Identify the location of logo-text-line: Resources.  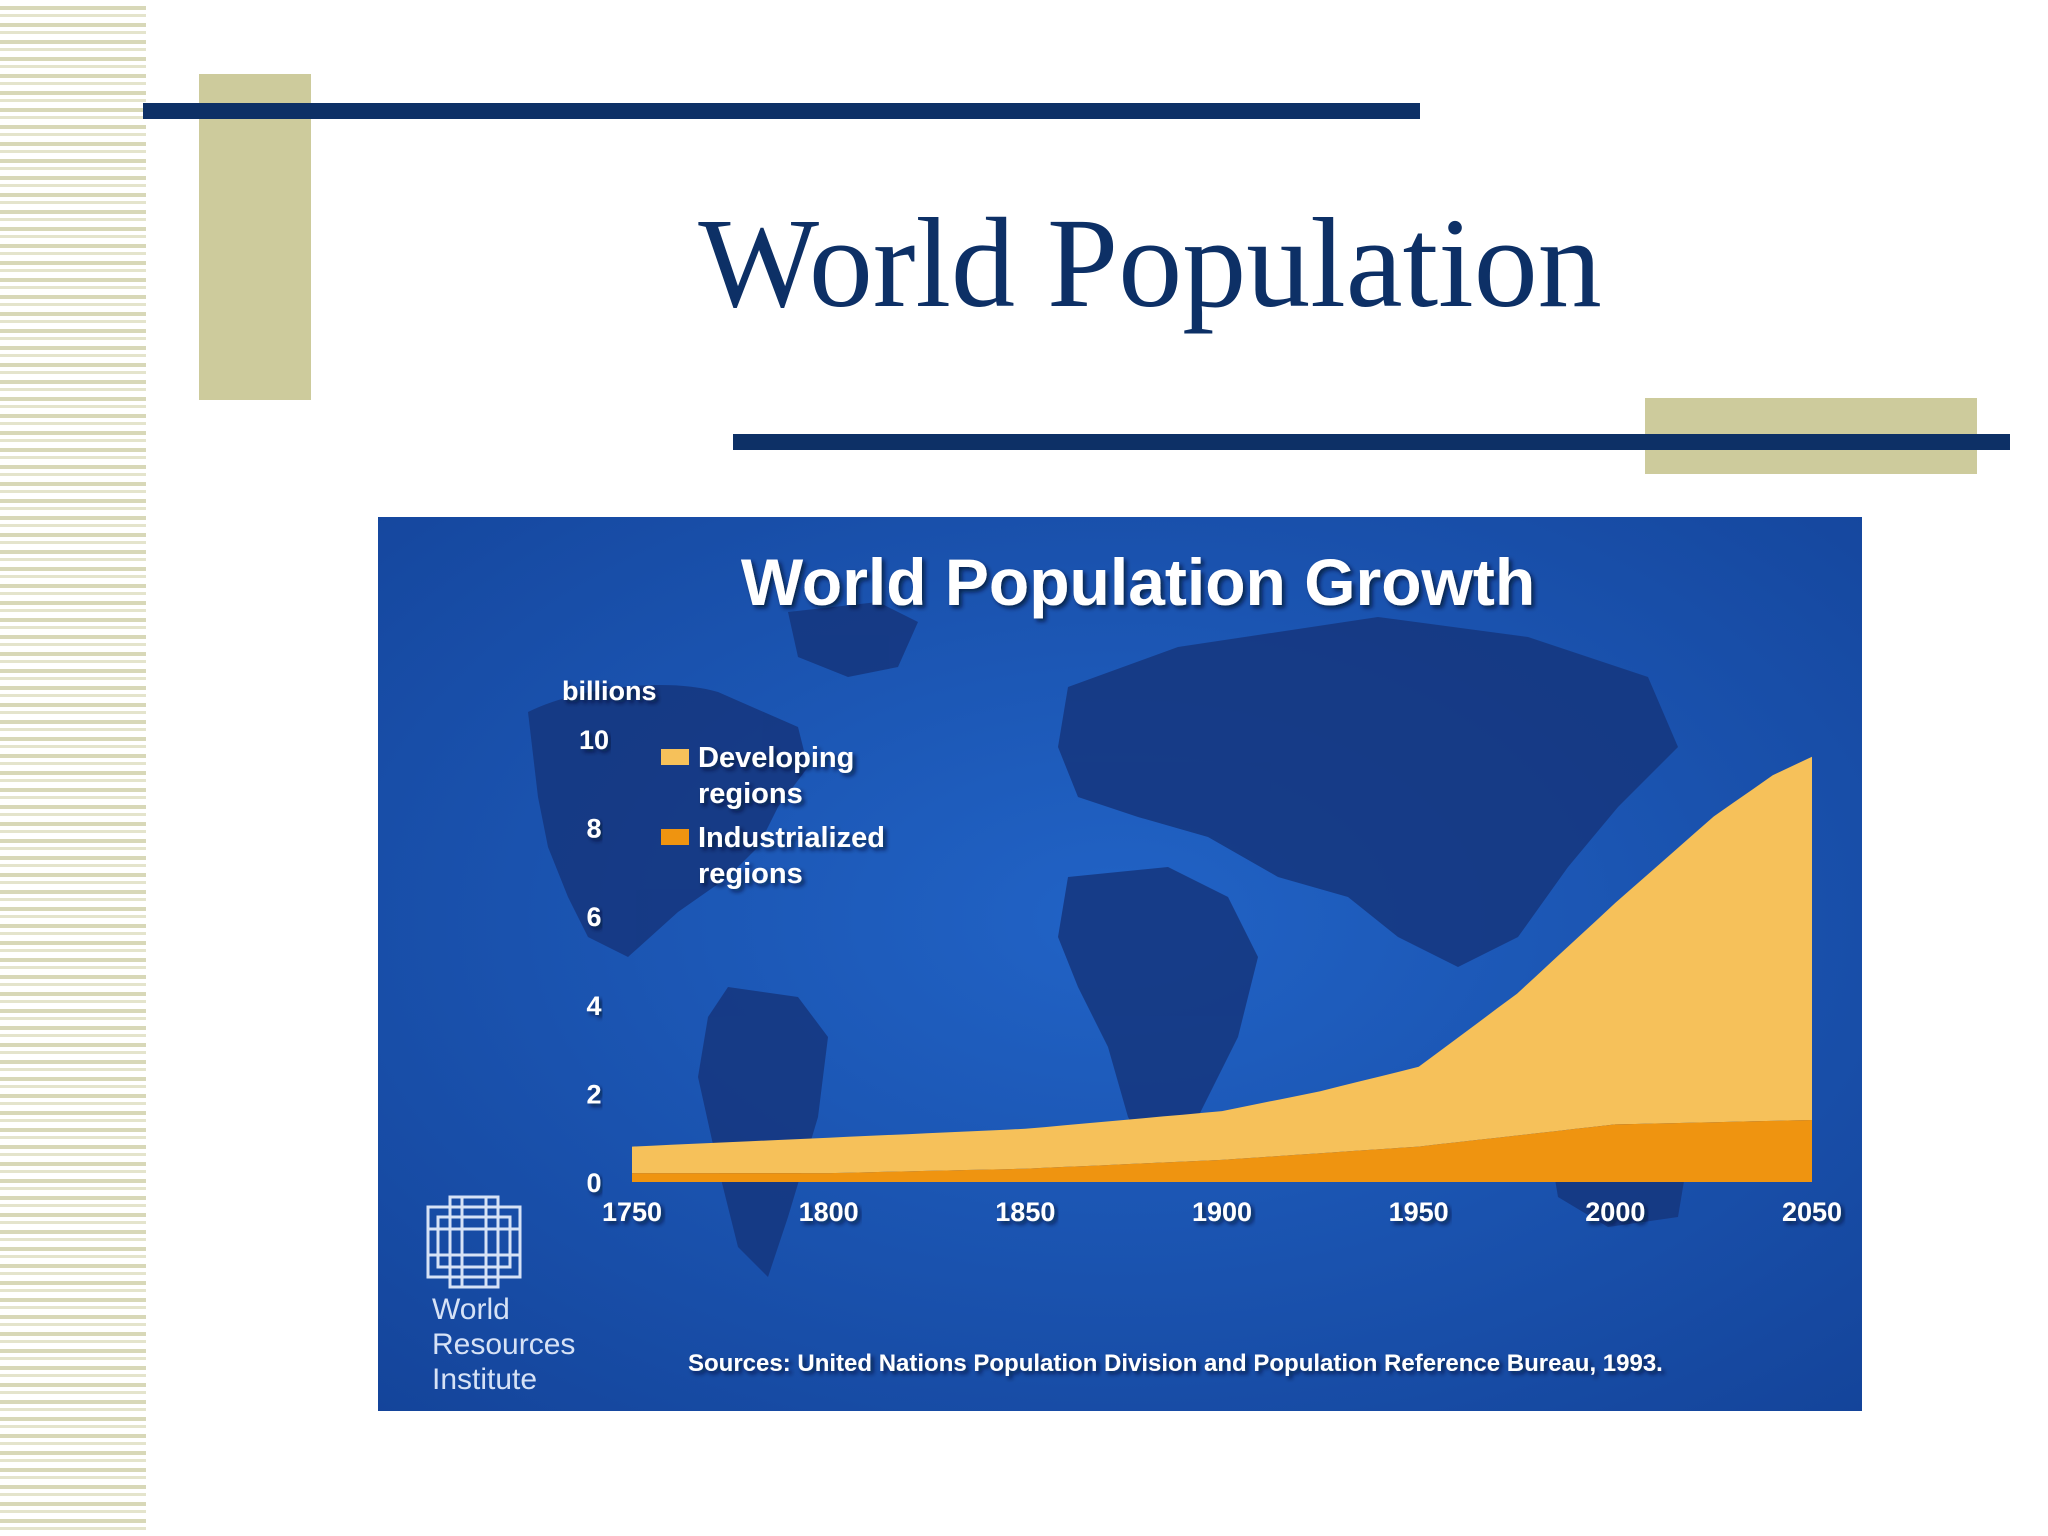
(503, 1344).